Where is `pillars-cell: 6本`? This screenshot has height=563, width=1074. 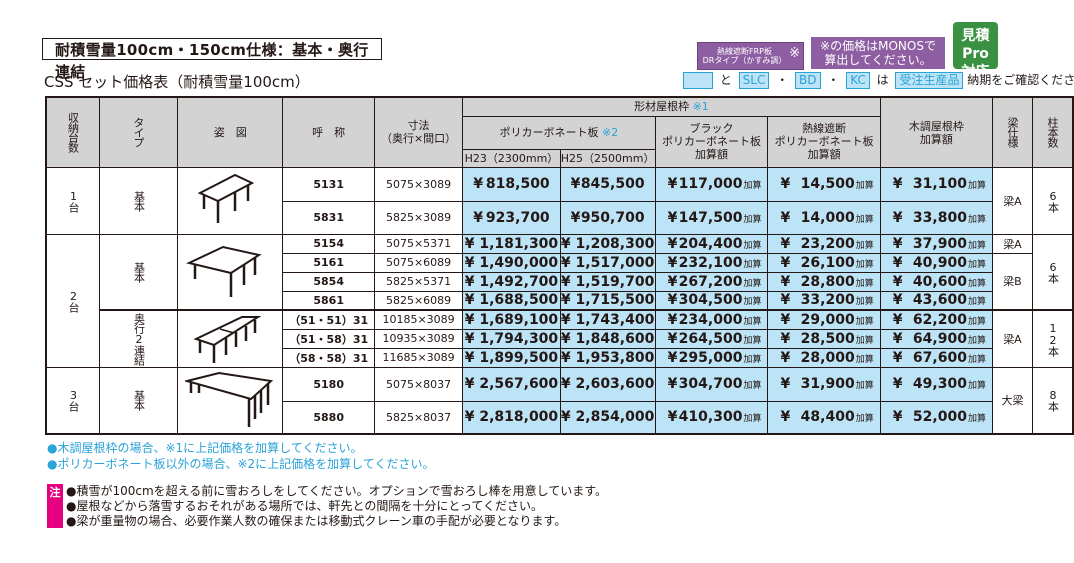
pillars-cell: 6本 is located at coordinates (1052, 200).